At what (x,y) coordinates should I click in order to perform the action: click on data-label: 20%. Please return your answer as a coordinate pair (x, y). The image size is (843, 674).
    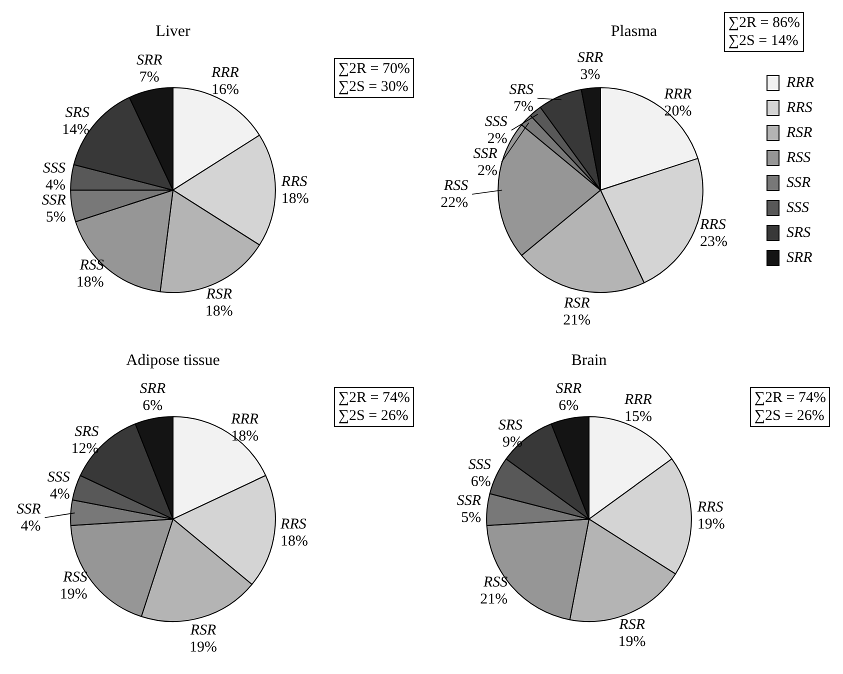
    Looking at the image, I should click on (678, 111).